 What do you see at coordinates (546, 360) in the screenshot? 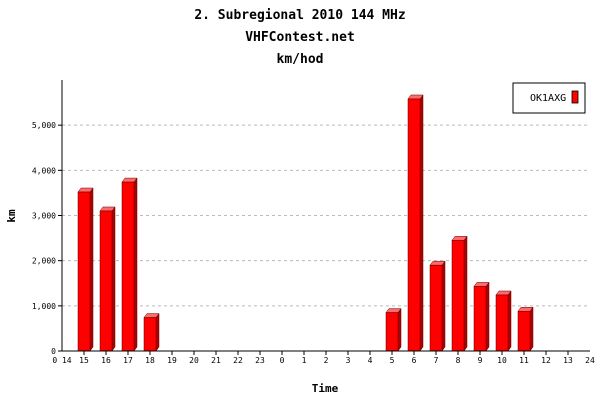
I see `x-tick-label: 12` at bounding box center [546, 360].